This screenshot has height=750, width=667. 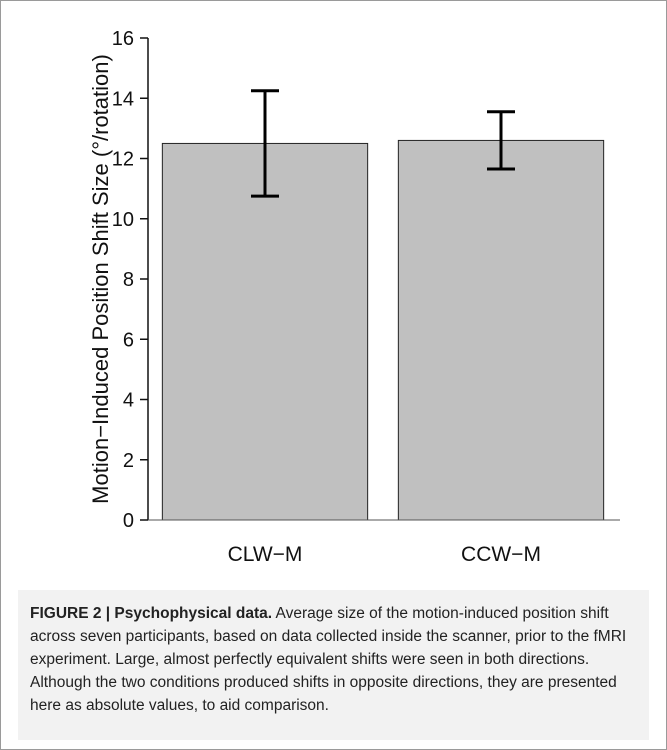 What do you see at coordinates (123, 220) in the screenshot?
I see `y-tick-label: 10` at bounding box center [123, 220].